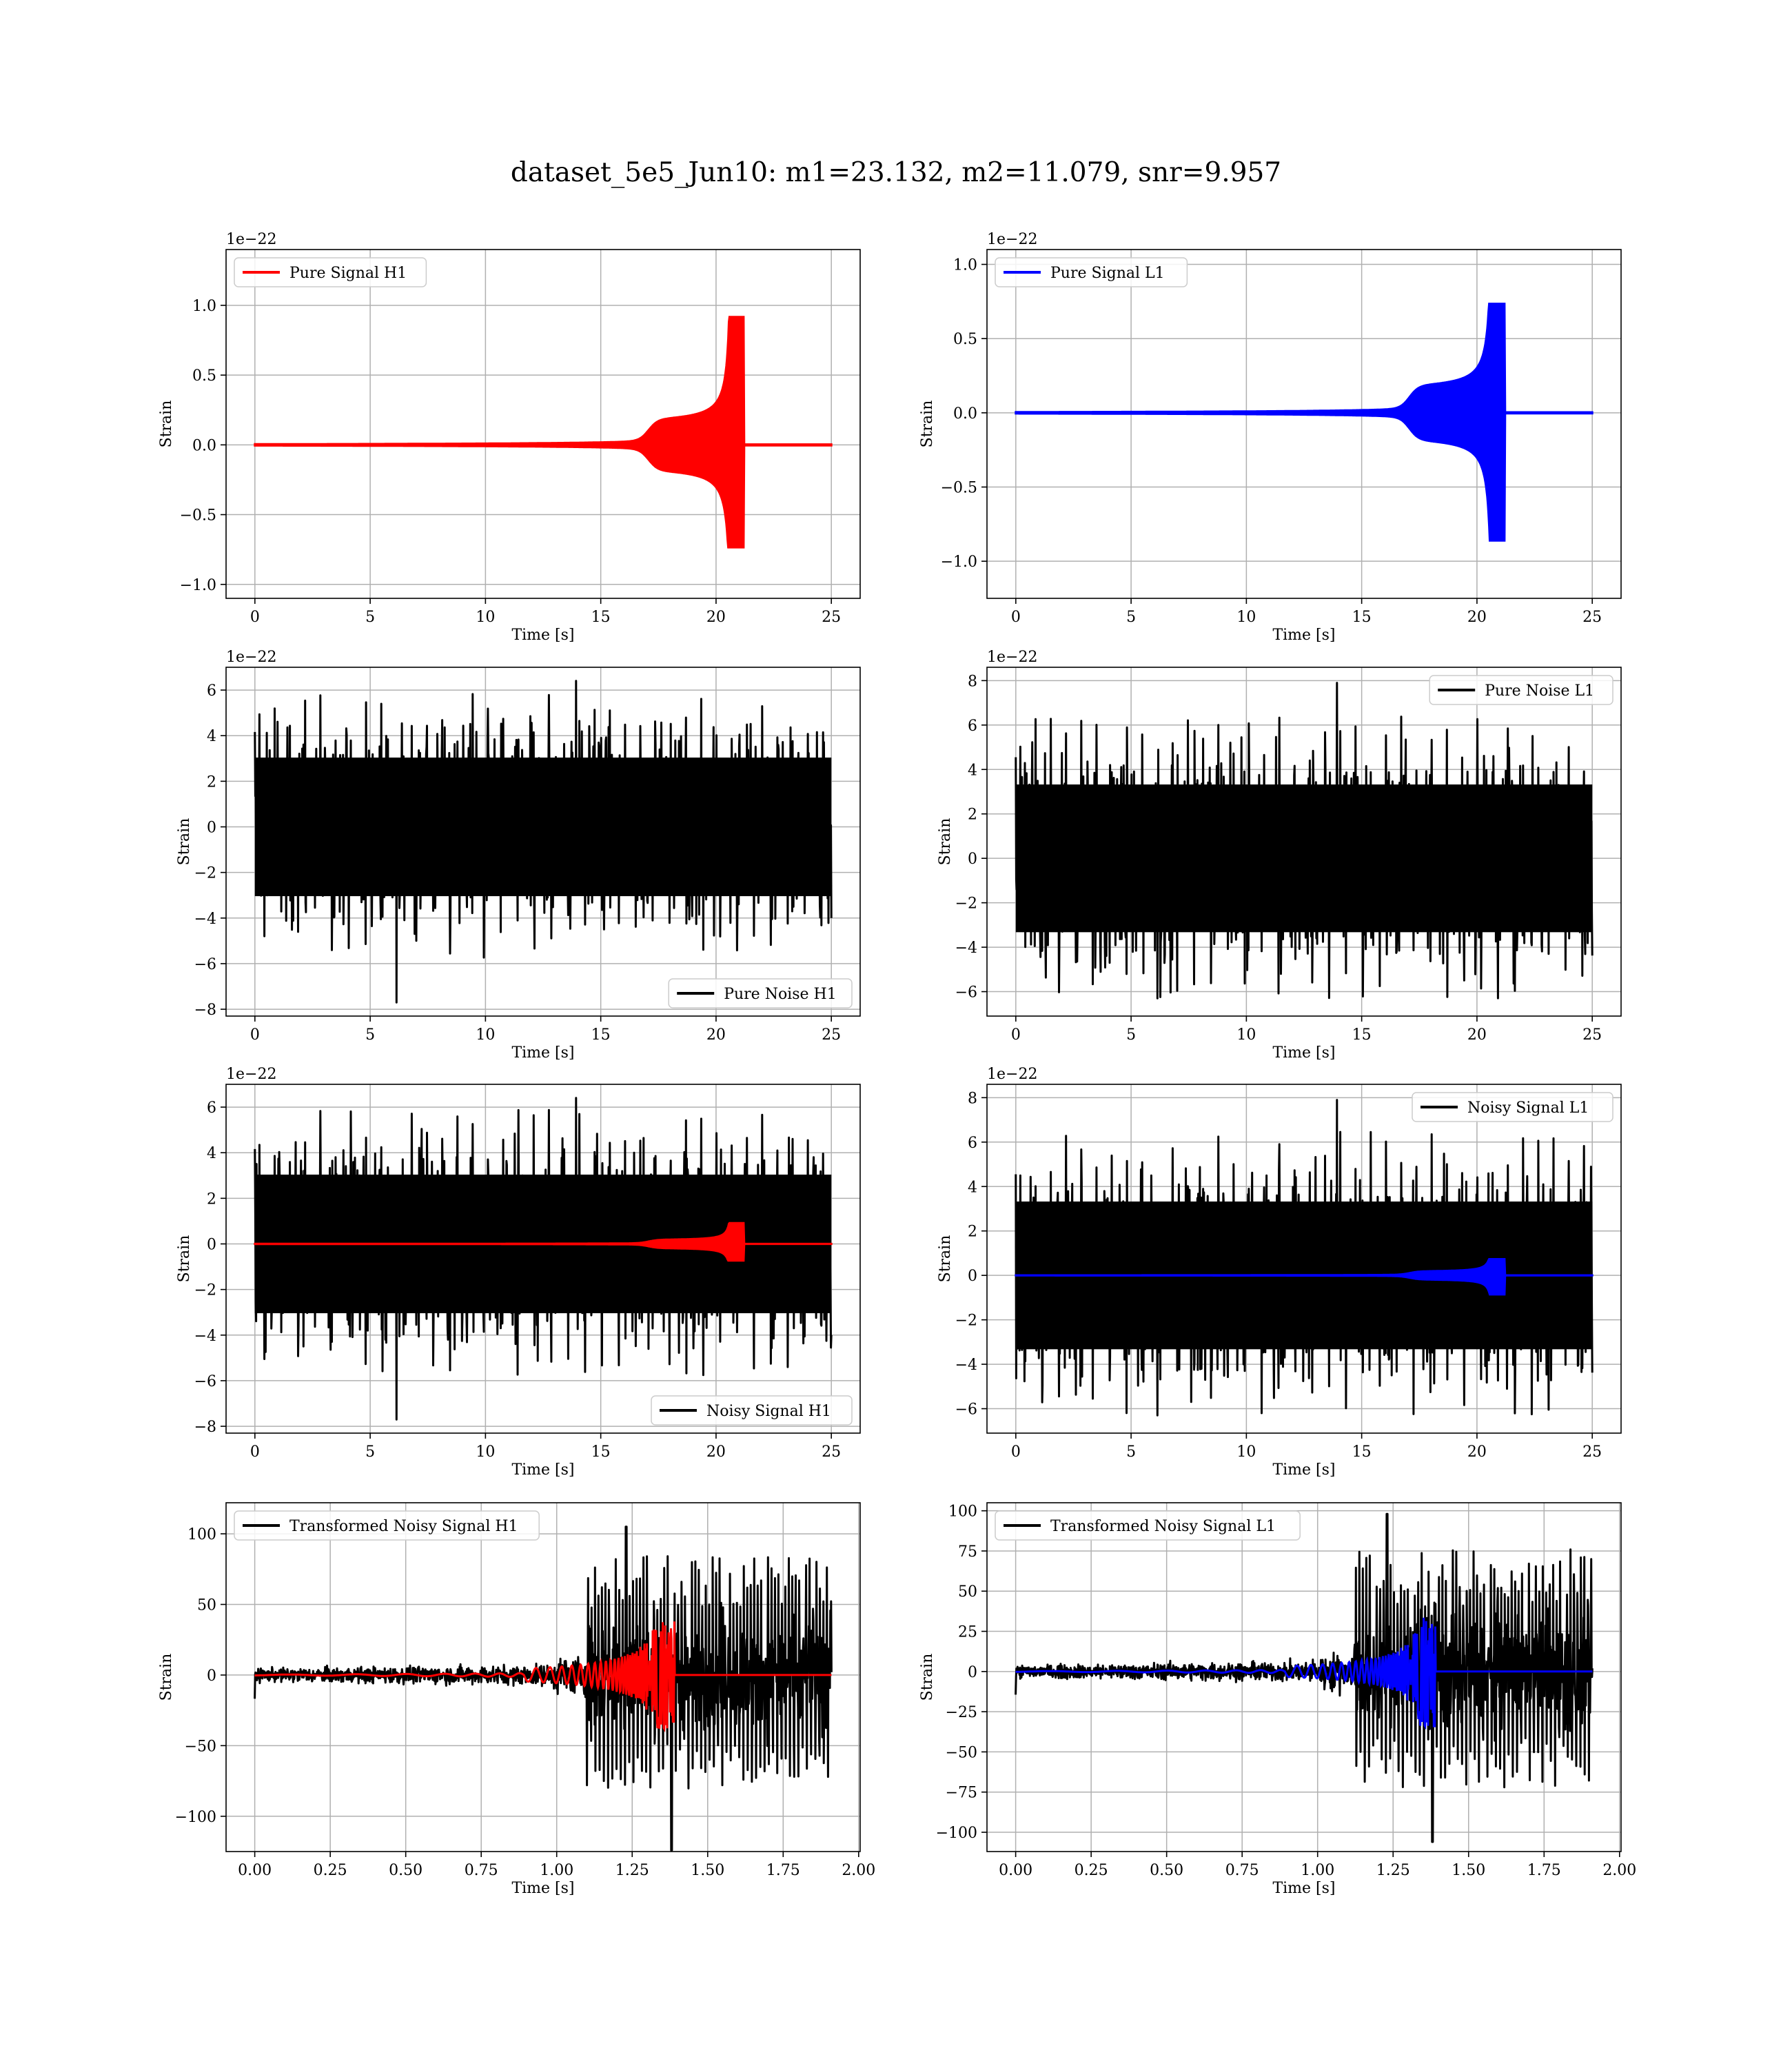 The image size is (1792, 2068). What do you see at coordinates (965, 265) in the screenshot?
I see `y-tick-label: 1.0` at bounding box center [965, 265].